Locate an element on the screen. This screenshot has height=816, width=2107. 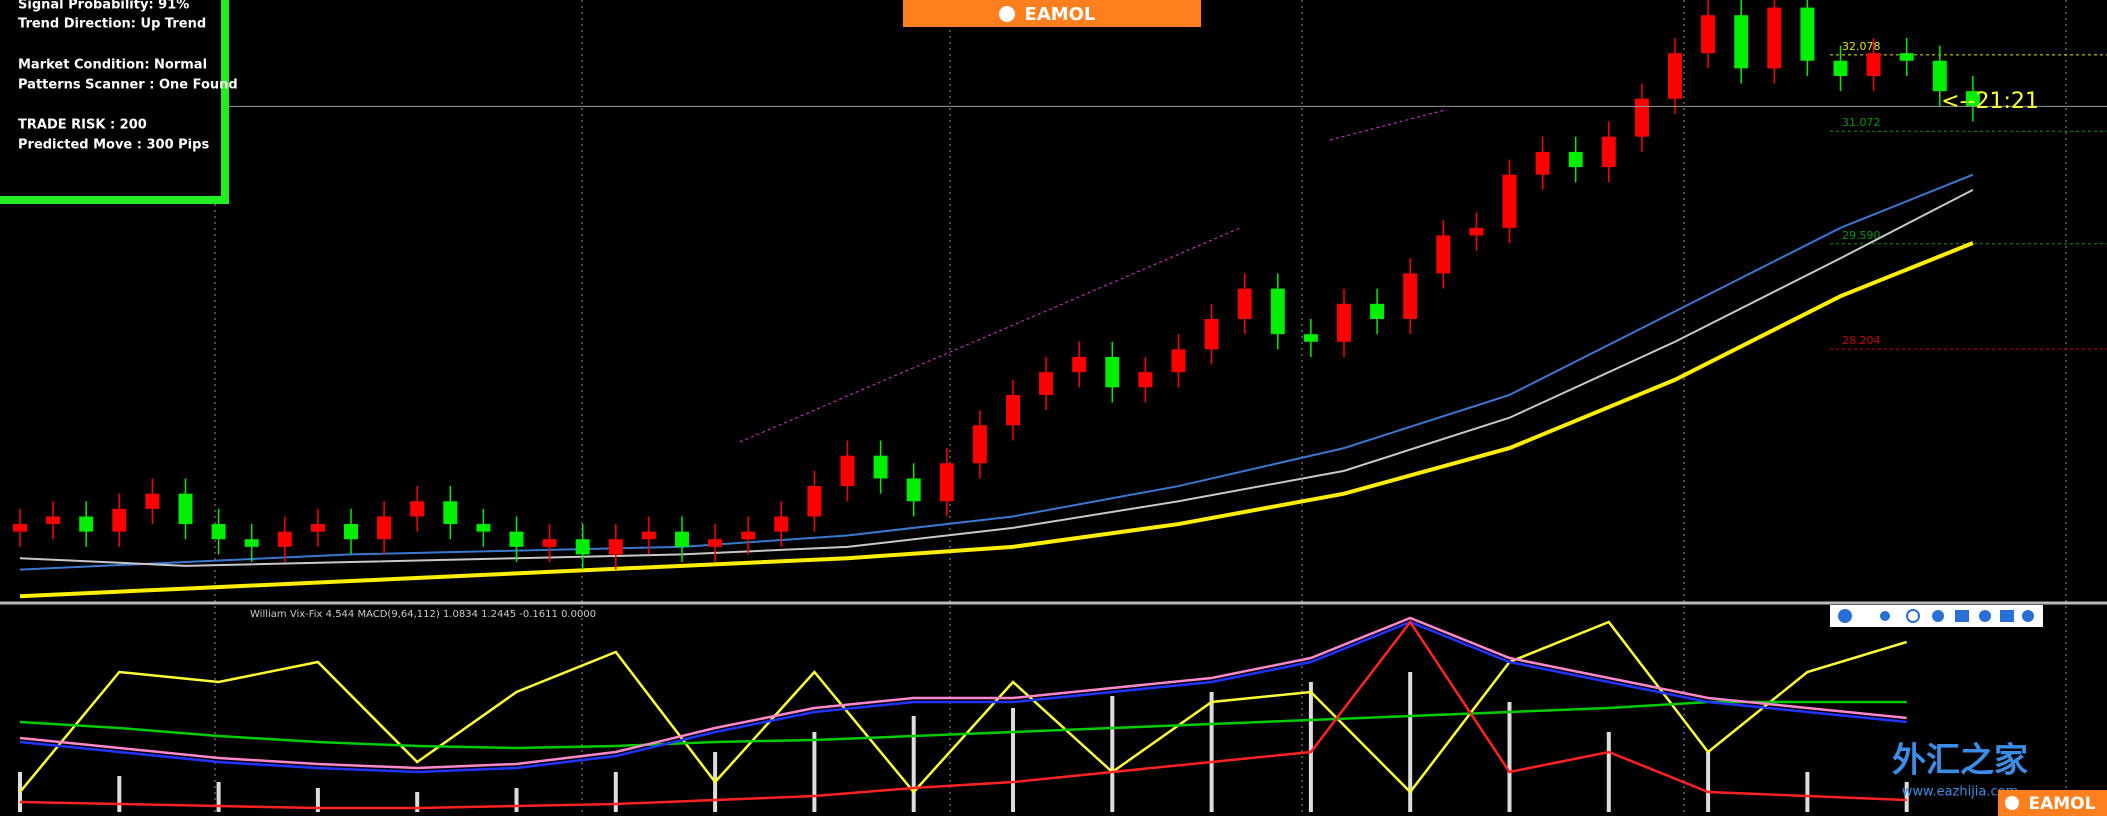
logo-box is located at coordinates (1052, 13).